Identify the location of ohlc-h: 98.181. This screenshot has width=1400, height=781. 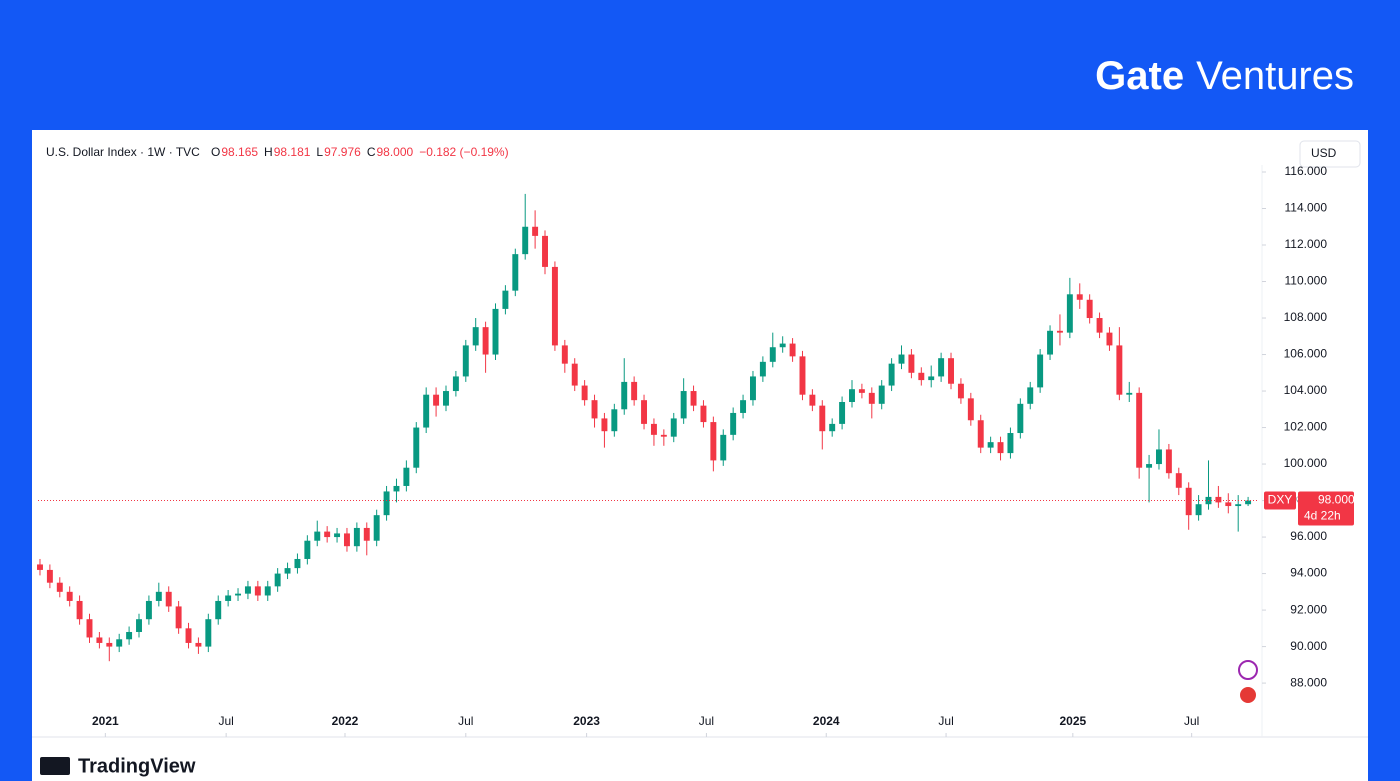
(292, 152).